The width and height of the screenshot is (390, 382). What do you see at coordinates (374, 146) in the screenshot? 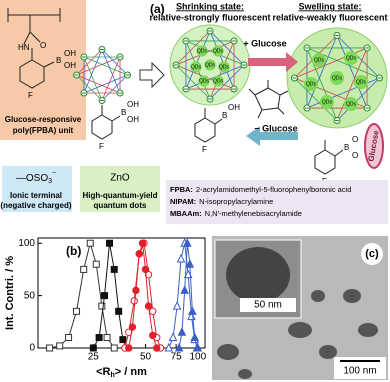
I see `glucose-tag` at bounding box center [374, 146].